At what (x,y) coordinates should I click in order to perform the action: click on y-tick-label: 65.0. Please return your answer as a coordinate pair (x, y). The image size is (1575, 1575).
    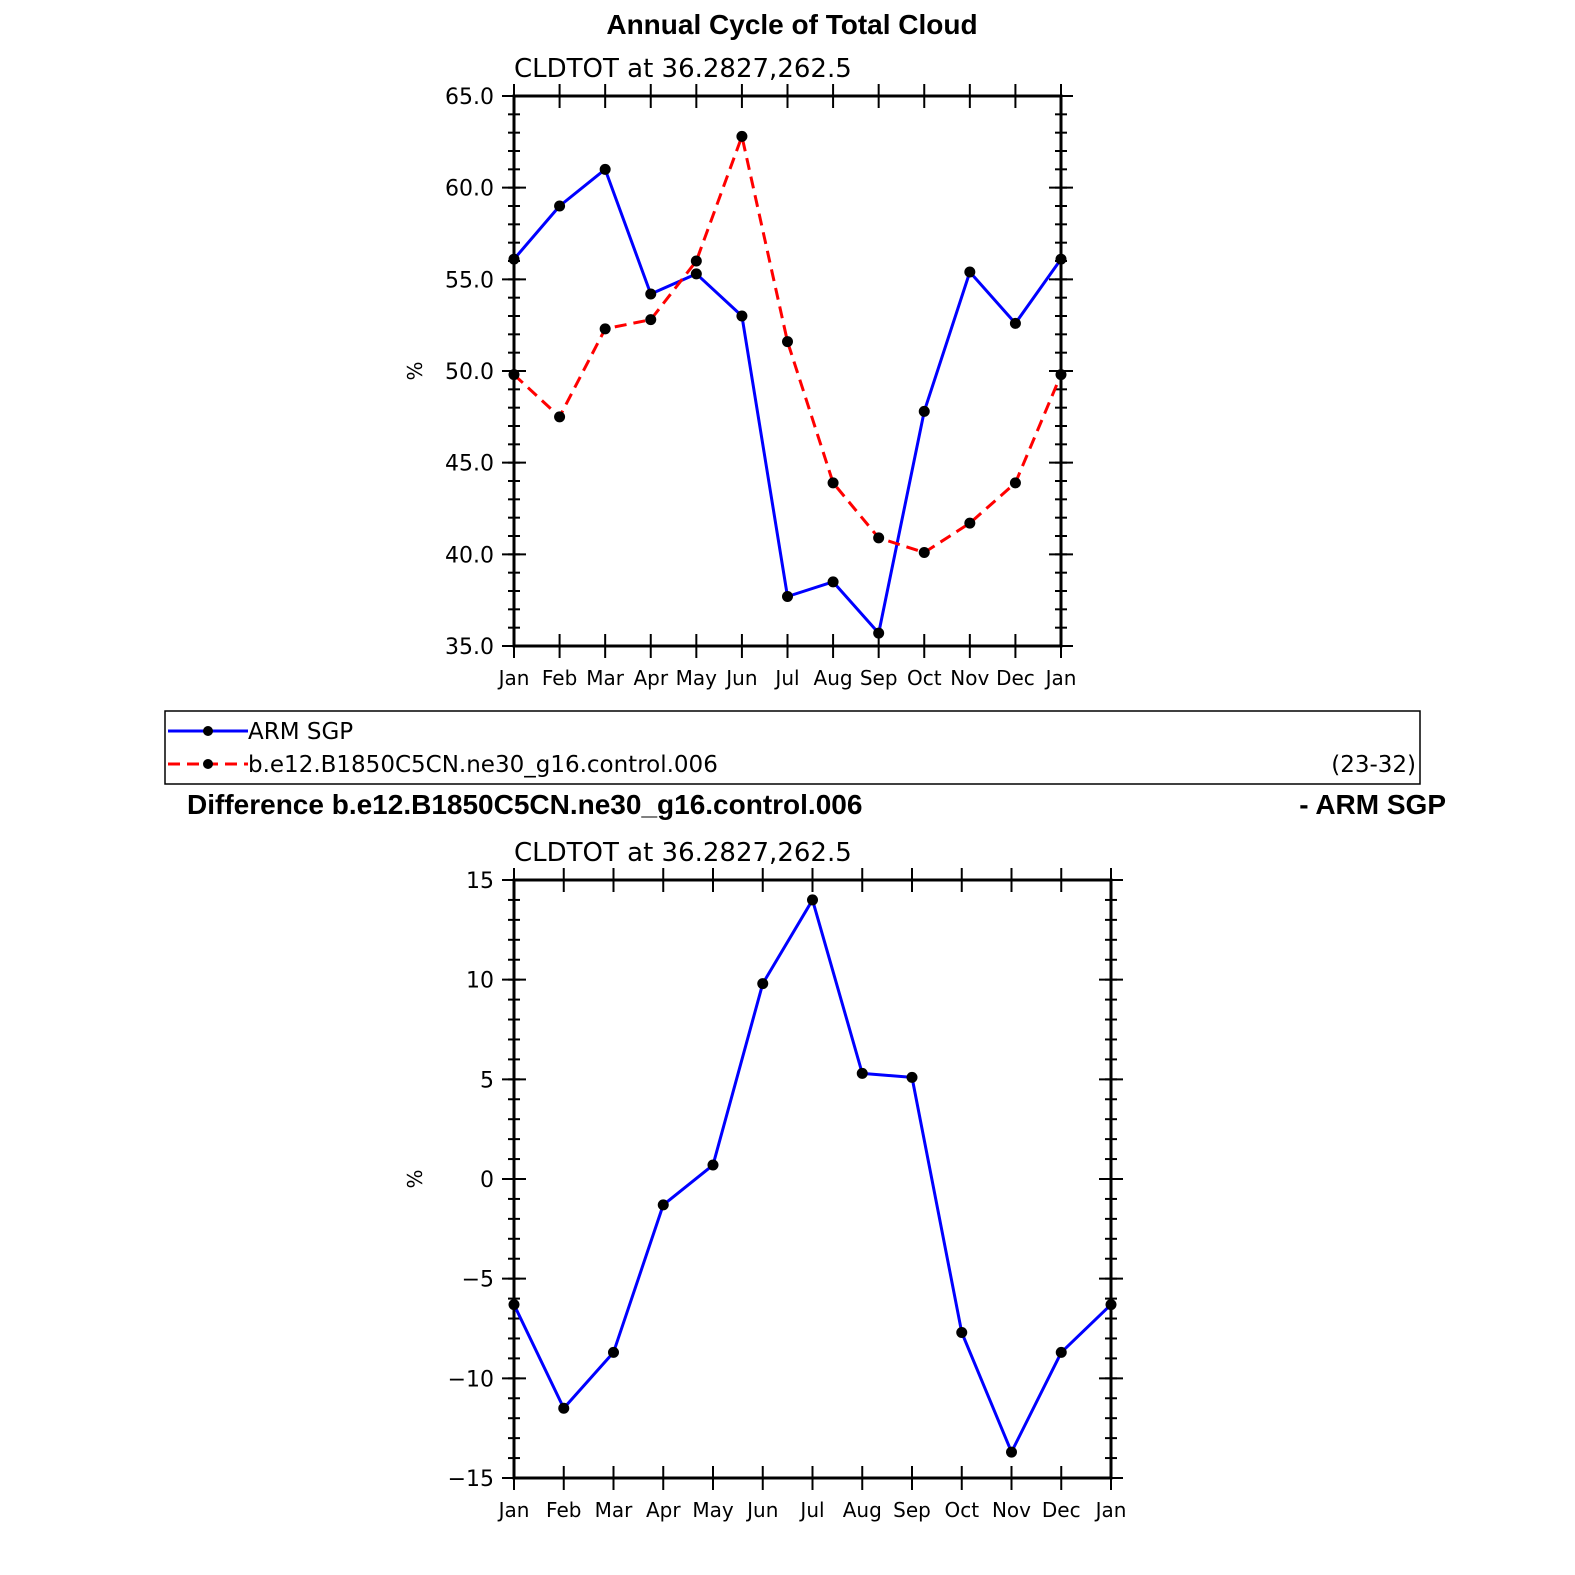
    Looking at the image, I should click on (469, 97).